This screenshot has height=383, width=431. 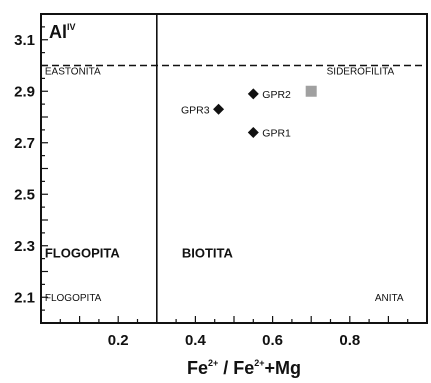 What do you see at coordinates (276, 133) in the screenshot?
I see `point-label: GPR1` at bounding box center [276, 133].